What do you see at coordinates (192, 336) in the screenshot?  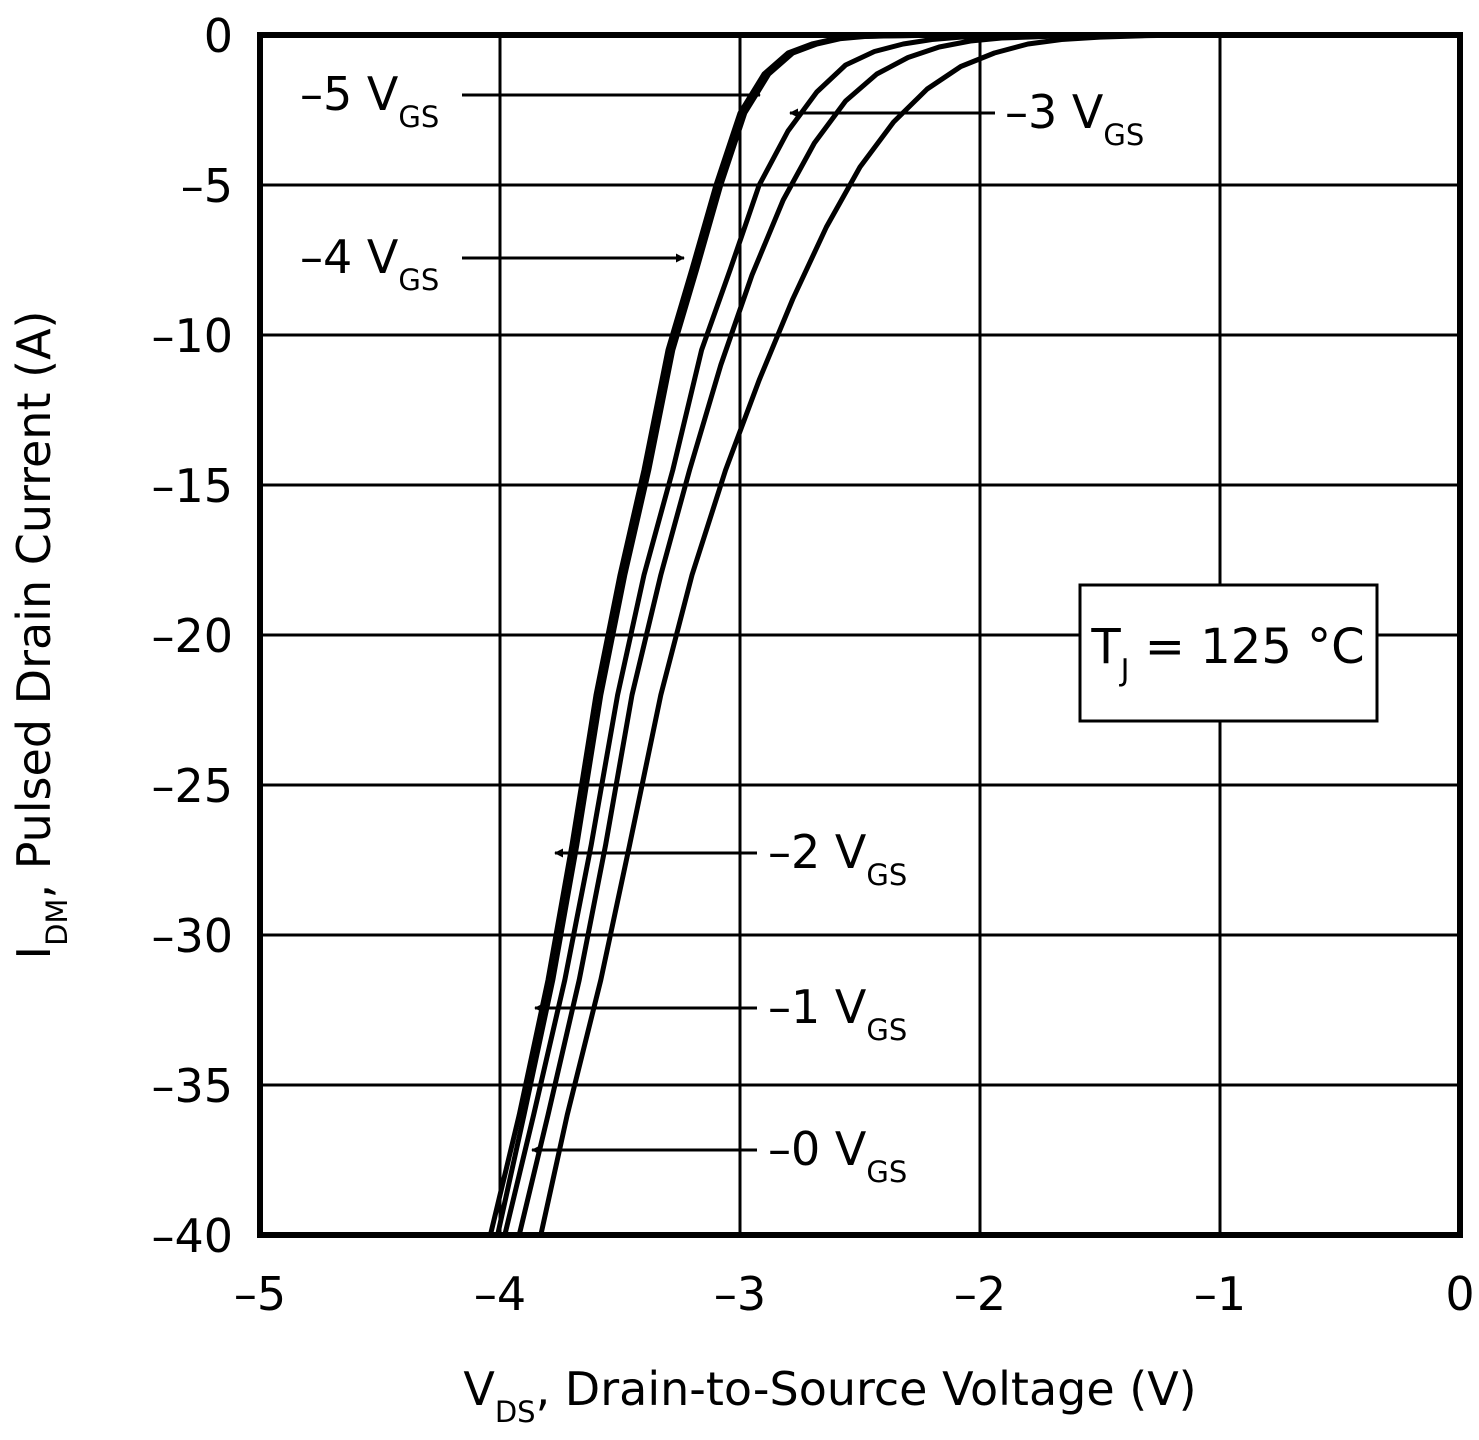 I see `y-tick-label: –10` at bounding box center [192, 336].